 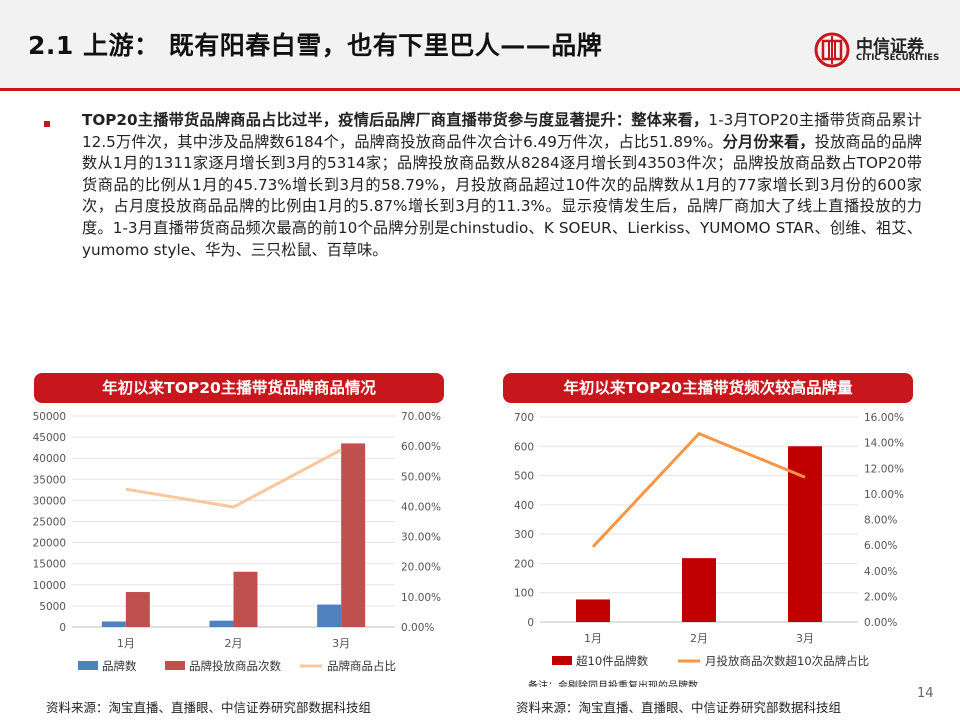 I want to click on logo-text-en: CITIC SECURITIES, so click(x=898, y=58).